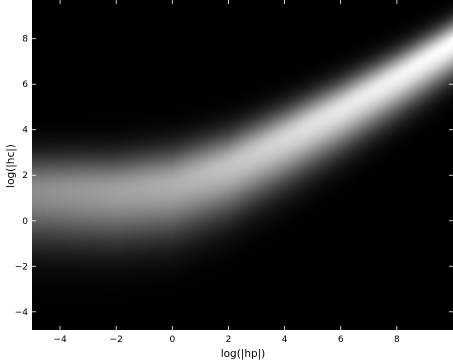  What do you see at coordinates (11, 166) in the screenshot?
I see `y-axis-label: log(|hc|)` at bounding box center [11, 166].